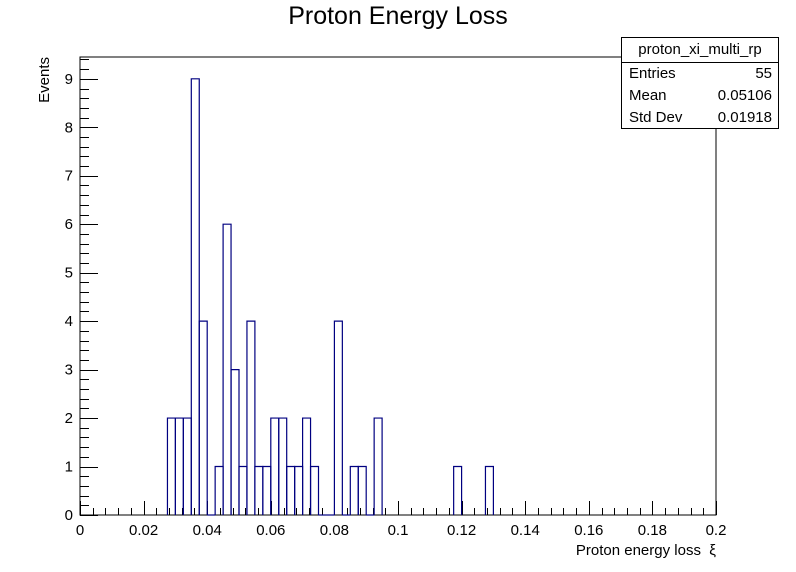 The height and width of the screenshot is (572, 796). What do you see at coordinates (69, 224) in the screenshot?
I see `y-tick-label: 6` at bounding box center [69, 224].